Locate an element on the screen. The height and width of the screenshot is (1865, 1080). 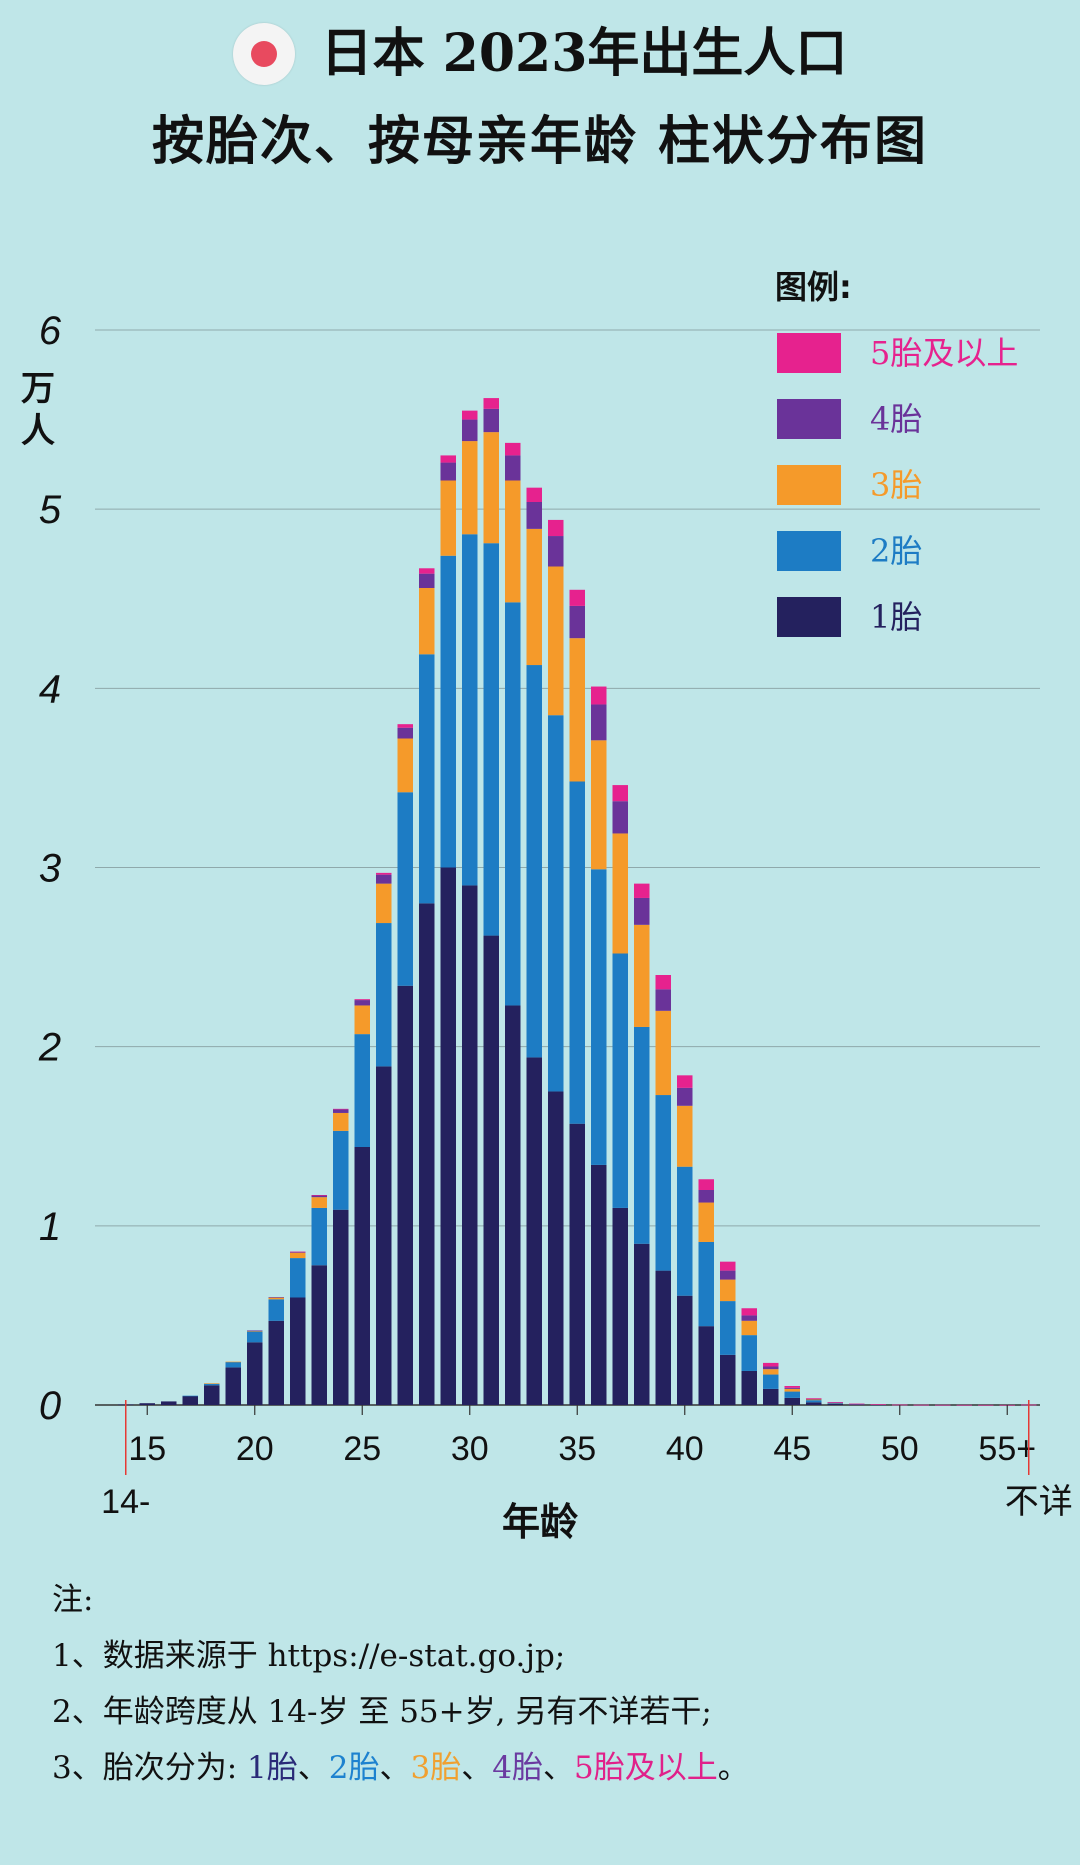
notes-birth-order-5plus: 5胎及以上 is located at coordinates (645, 1768).